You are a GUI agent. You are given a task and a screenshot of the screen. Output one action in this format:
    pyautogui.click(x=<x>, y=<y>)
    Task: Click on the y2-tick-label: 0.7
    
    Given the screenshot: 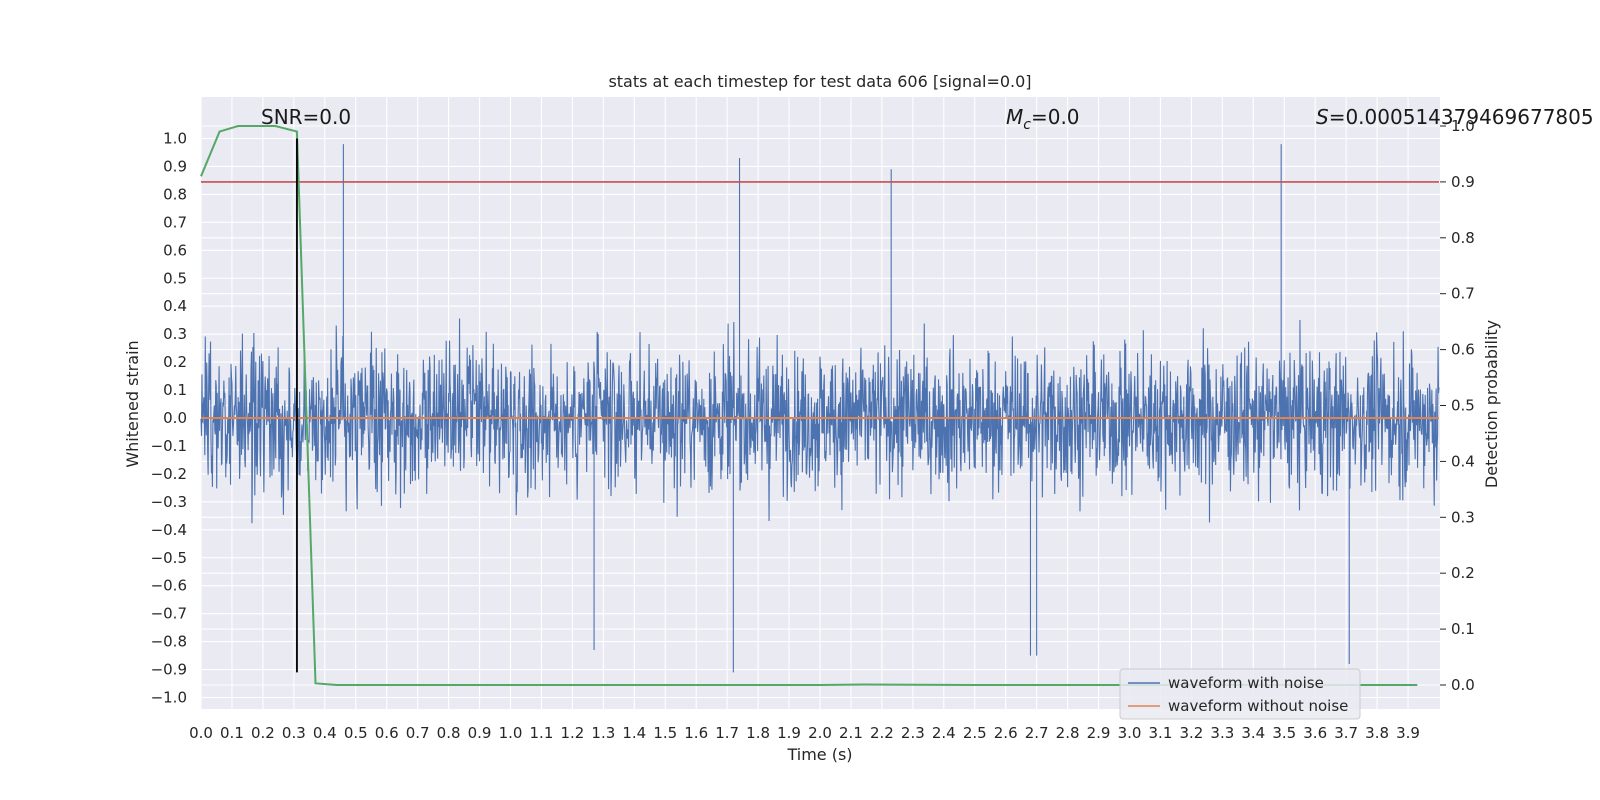 What is the action you would take?
    pyautogui.click(x=1463, y=294)
    